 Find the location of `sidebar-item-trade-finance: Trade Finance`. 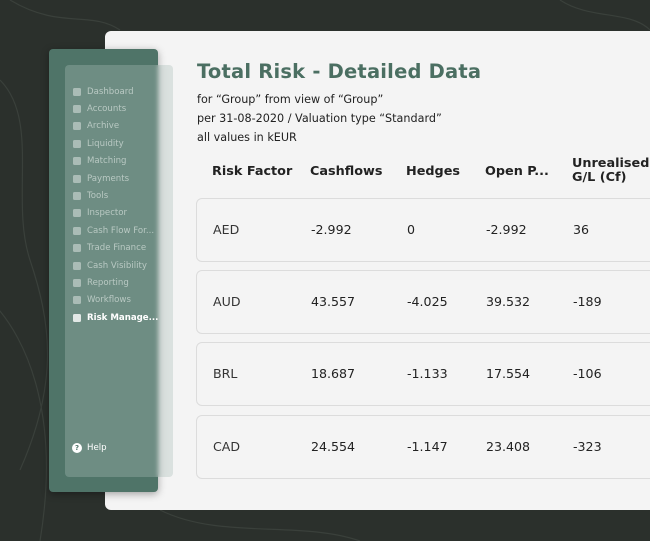

sidebar-item-trade-finance: Trade Finance is located at coordinates (119, 248).